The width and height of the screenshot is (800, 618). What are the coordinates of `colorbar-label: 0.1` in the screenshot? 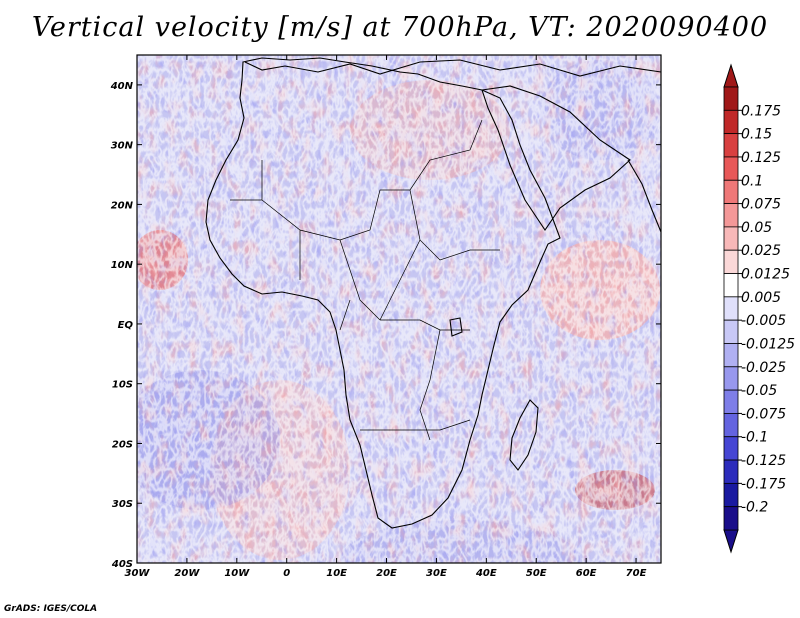 It's located at (752, 181).